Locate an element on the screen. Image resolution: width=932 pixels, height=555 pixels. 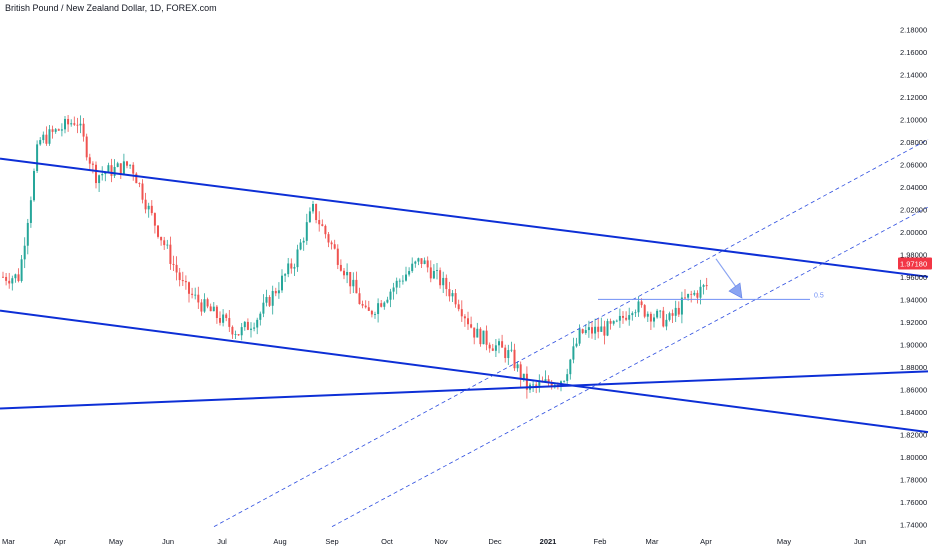
x-tick-label: Jun is located at coordinates (168, 541).